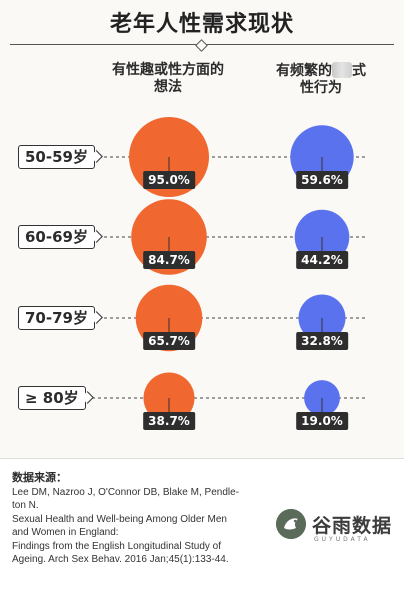 The height and width of the screenshot is (592, 404). I want to click on age-group-label: 50-59岁, so click(56, 157).